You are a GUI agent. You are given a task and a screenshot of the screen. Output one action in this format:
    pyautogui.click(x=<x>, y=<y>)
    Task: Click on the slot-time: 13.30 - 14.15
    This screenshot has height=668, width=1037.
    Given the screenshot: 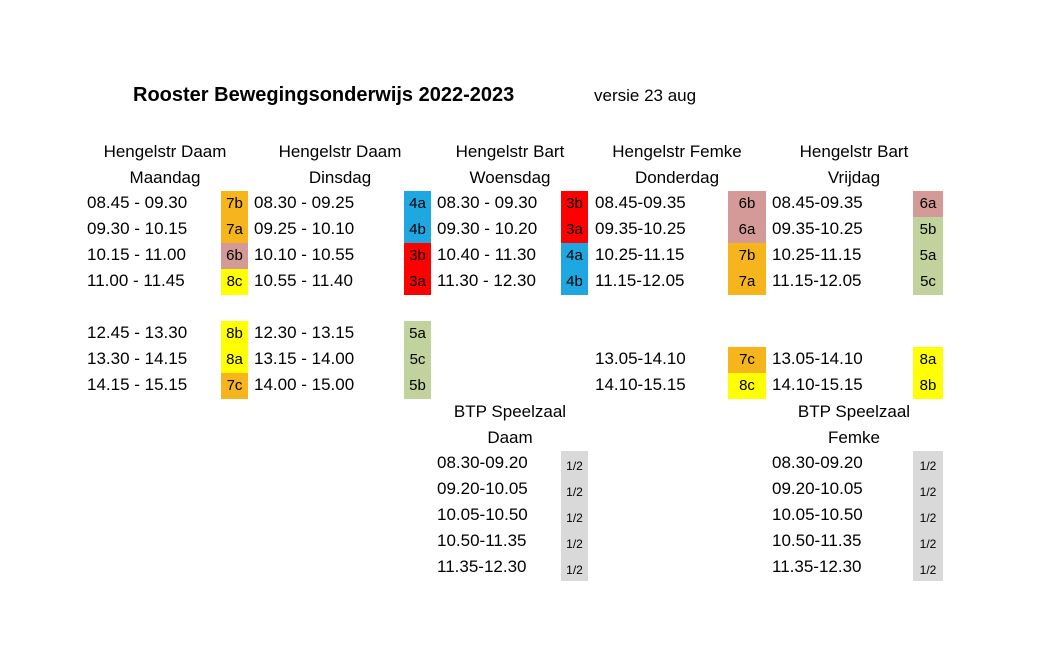 What is the action you would take?
    pyautogui.click(x=137, y=358)
    